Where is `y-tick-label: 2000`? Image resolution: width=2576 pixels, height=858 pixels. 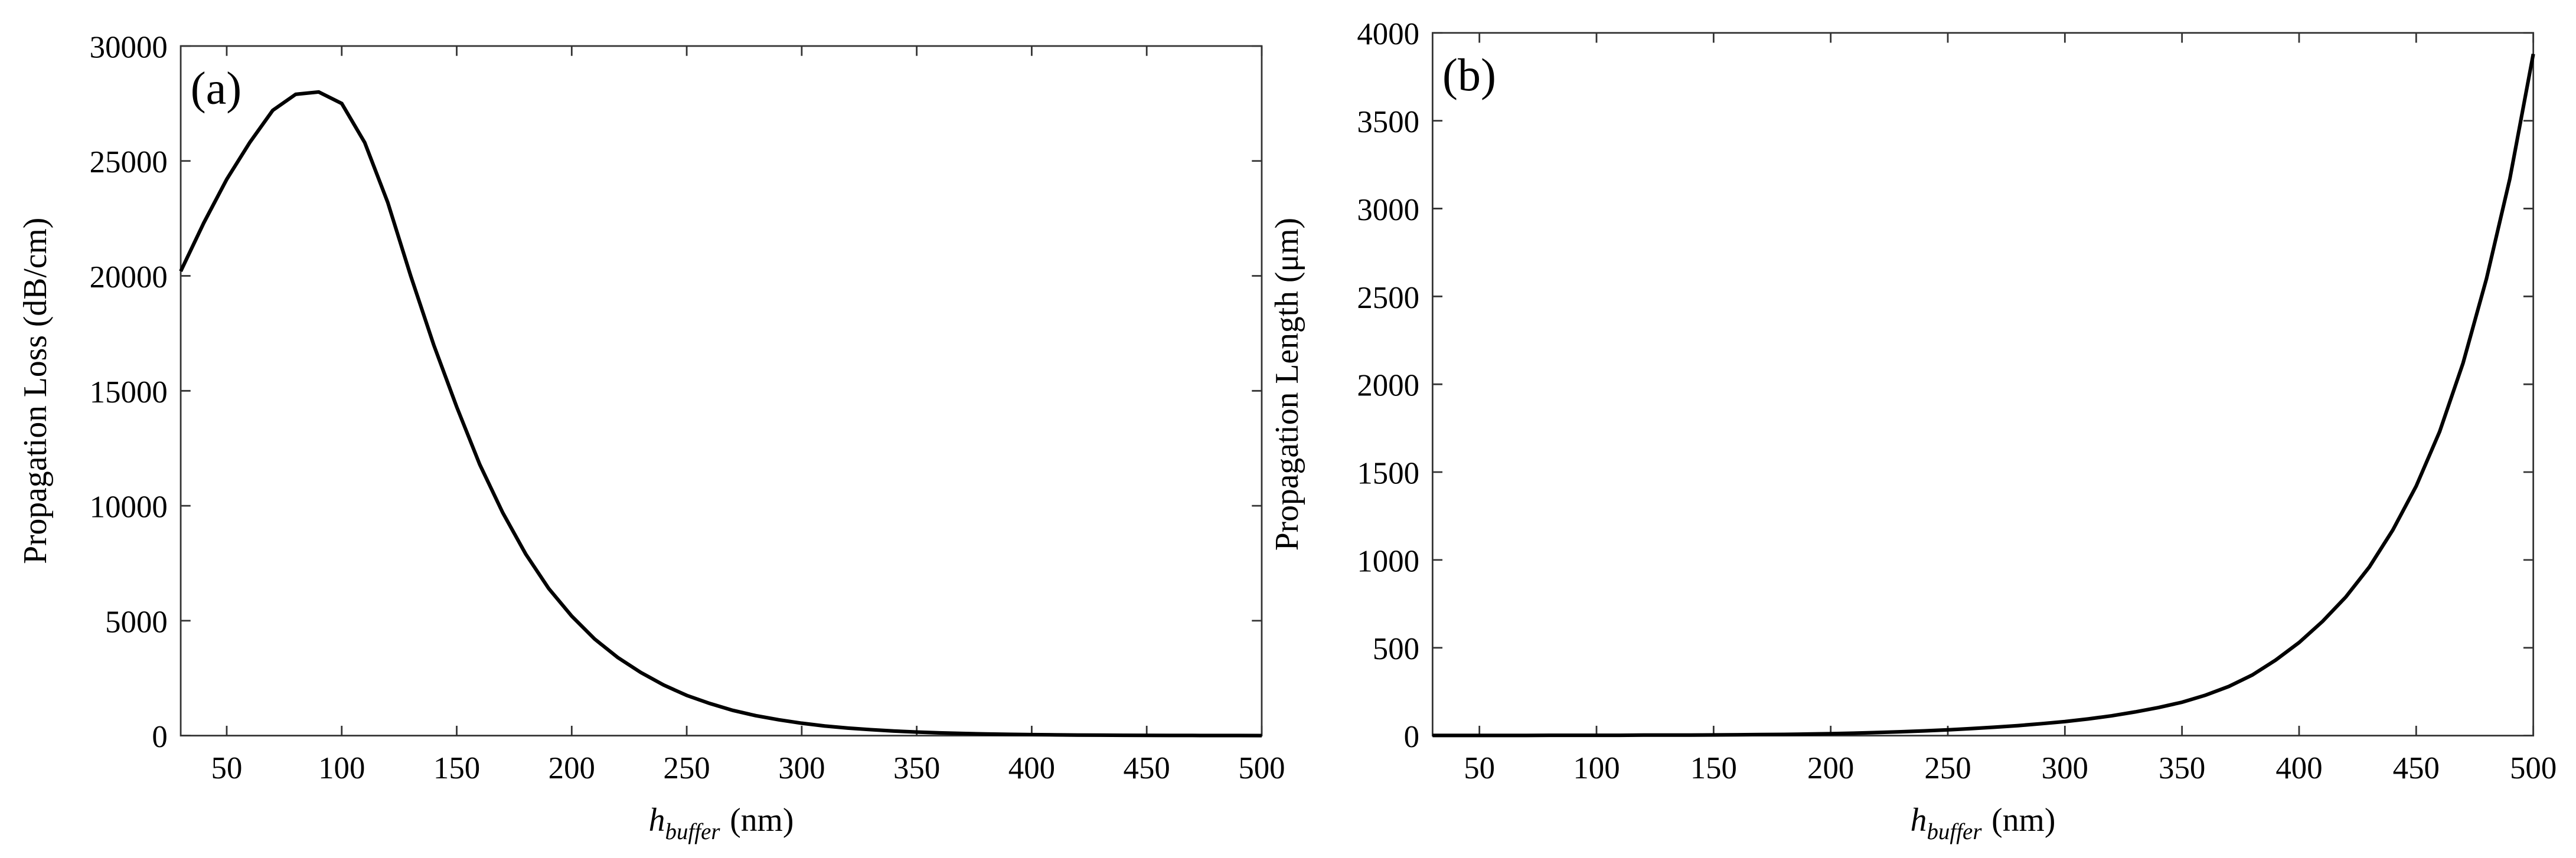
y-tick-label: 2000 is located at coordinates (1388, 386).